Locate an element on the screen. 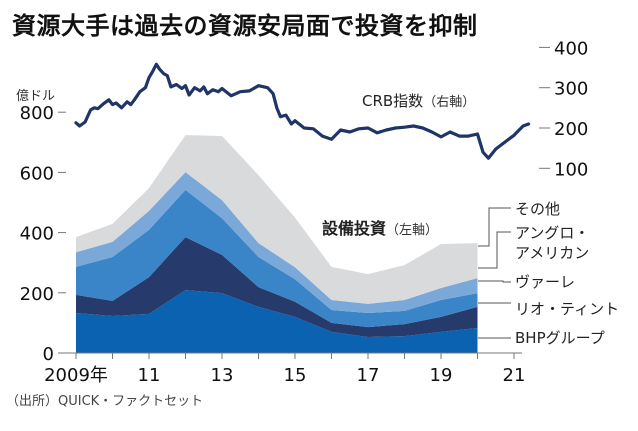 Image resolution: width=638 pixels, height=431 pixels. left-y-tick-label: 200 is located at coordinates (37, 294).